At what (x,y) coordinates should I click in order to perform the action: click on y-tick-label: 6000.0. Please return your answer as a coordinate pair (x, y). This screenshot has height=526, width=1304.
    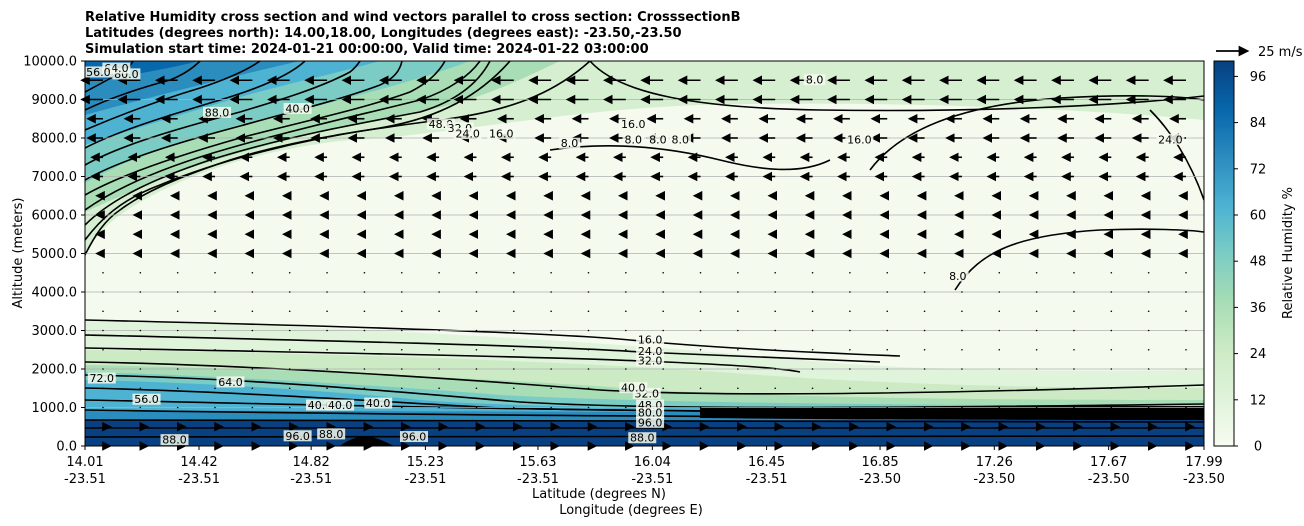
    Looking at the image, I should click on (55, 216).